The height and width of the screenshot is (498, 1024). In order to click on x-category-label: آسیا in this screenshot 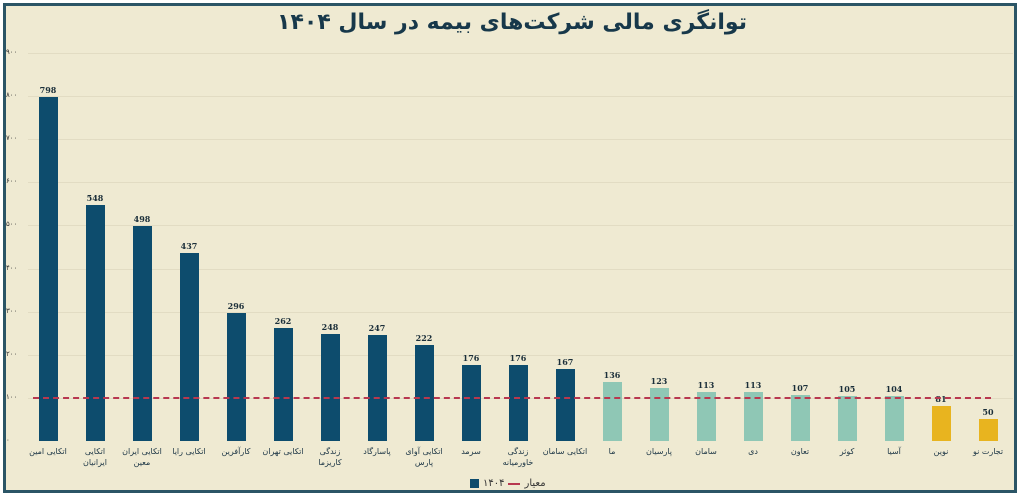, I will do `click(894, 451)`.